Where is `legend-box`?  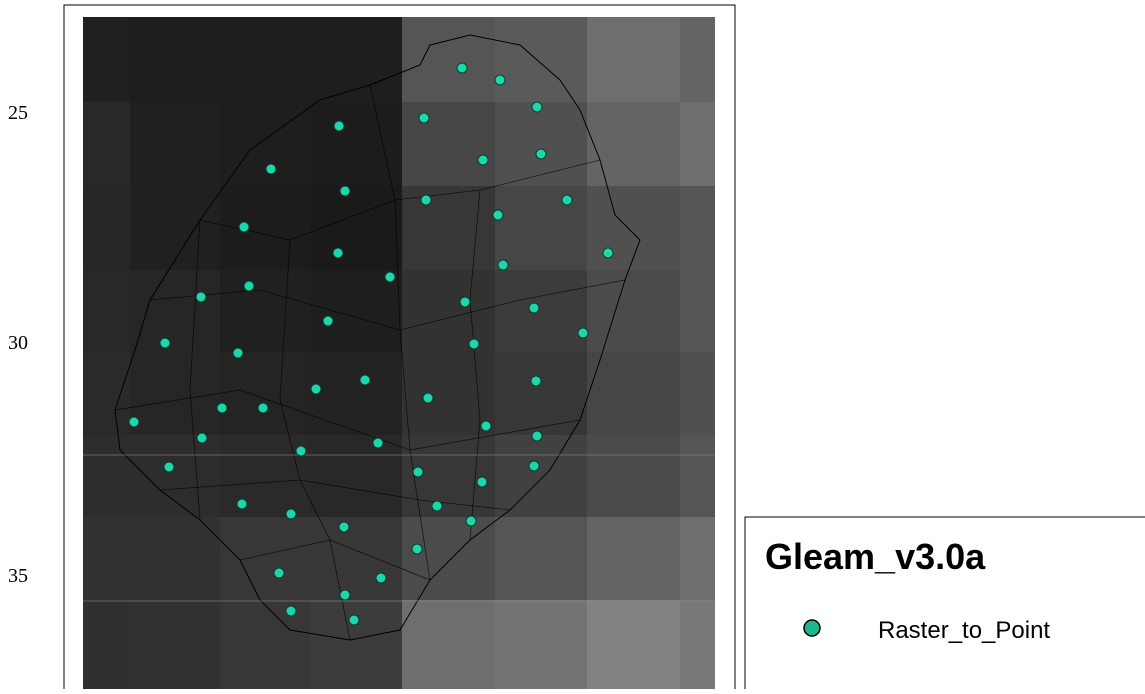
legend-box is located at coordinates (944, 605).